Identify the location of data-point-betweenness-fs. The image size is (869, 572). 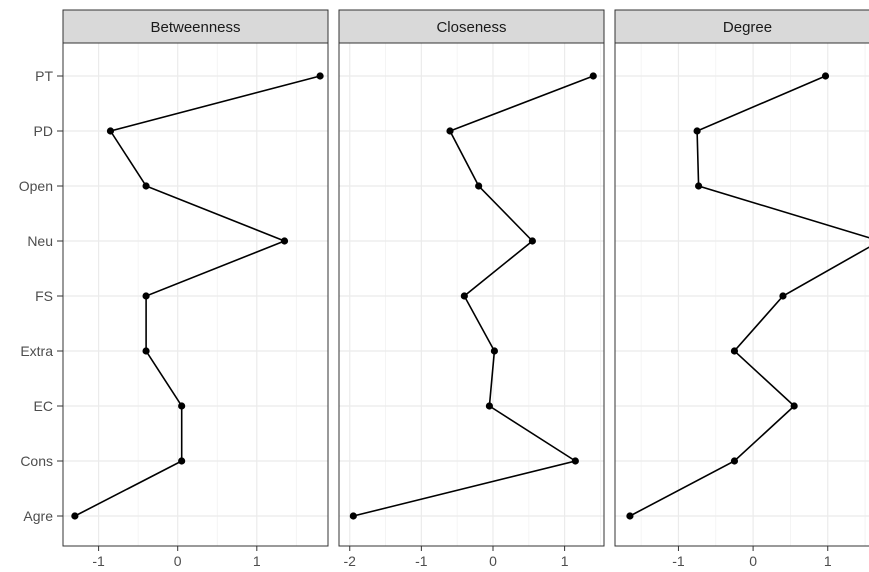
(146, 296).